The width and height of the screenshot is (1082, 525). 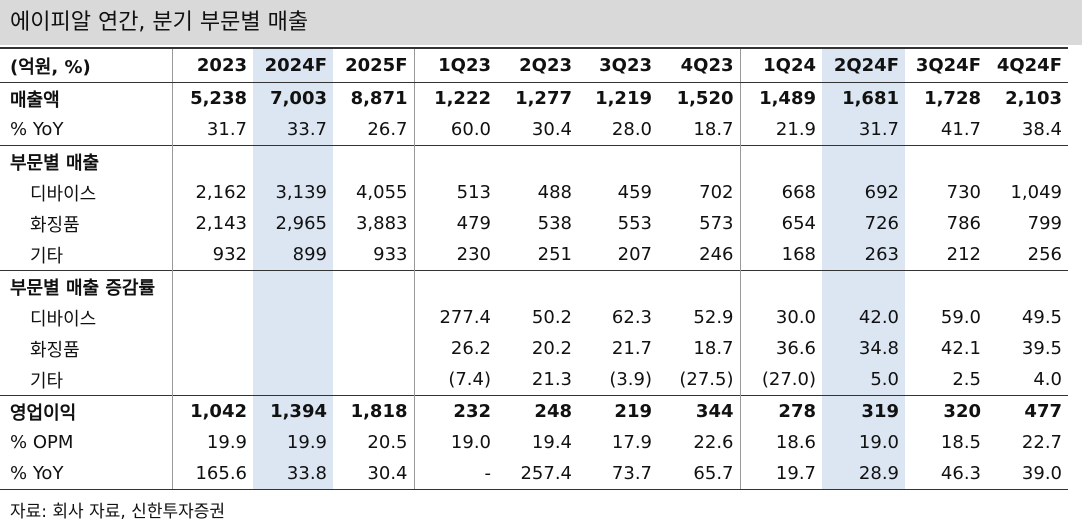 What do you see at coordinates (37, 129) in the screenshot?
I see `row-label: % YoY` at bounding box center [37, 129].